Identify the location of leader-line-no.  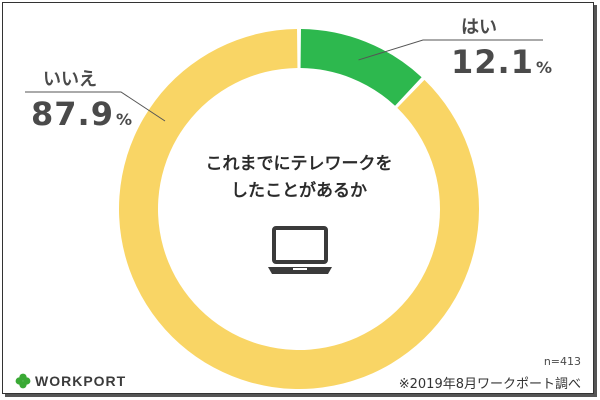
(95, 106).